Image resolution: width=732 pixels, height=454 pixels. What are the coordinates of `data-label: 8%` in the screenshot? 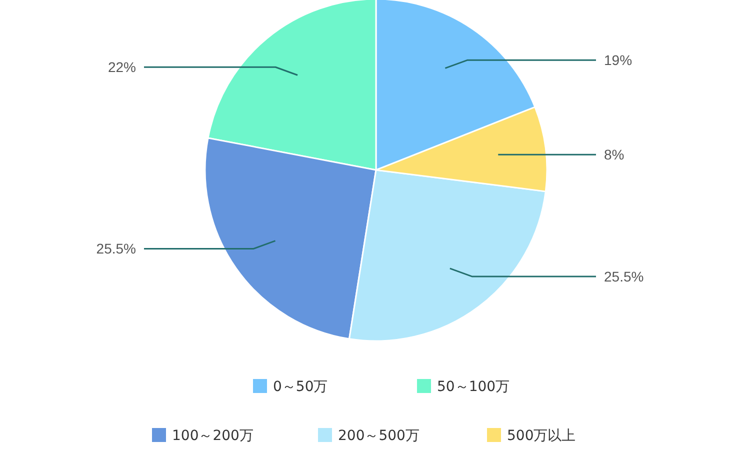 It's located at (614, 154).